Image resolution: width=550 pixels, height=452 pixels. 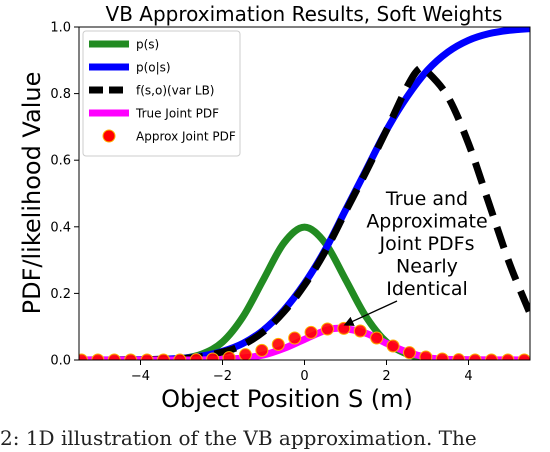 I want to click on x-tick-label: 2, so click(x=386, y=376).